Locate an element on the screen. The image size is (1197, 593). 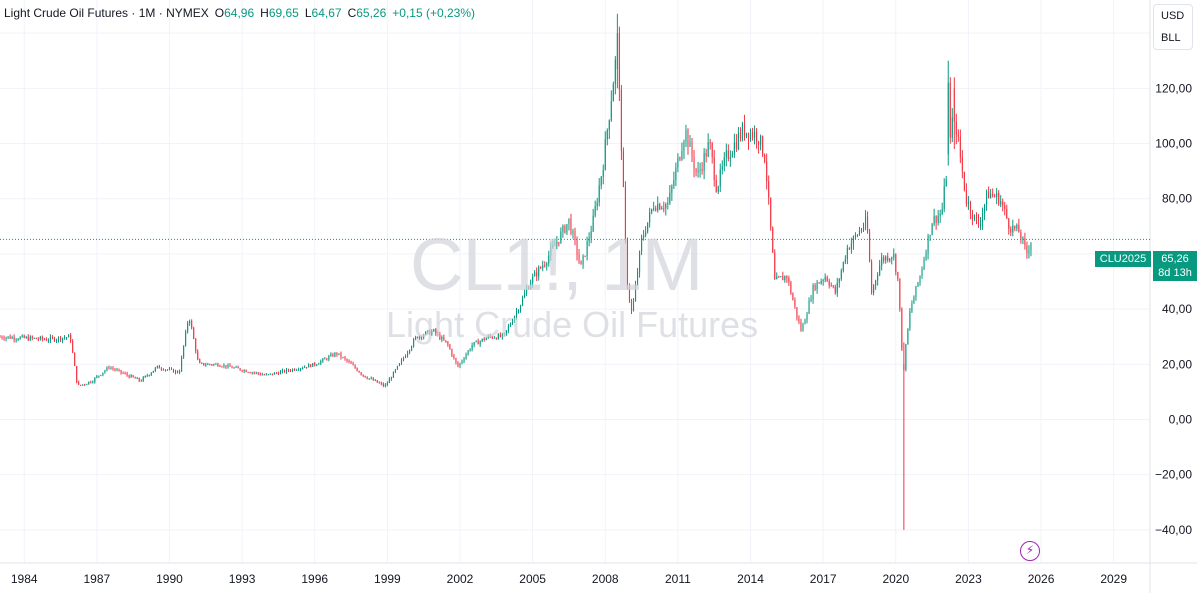
x-tick-label: 2017 is located at coordinates (823, 579).